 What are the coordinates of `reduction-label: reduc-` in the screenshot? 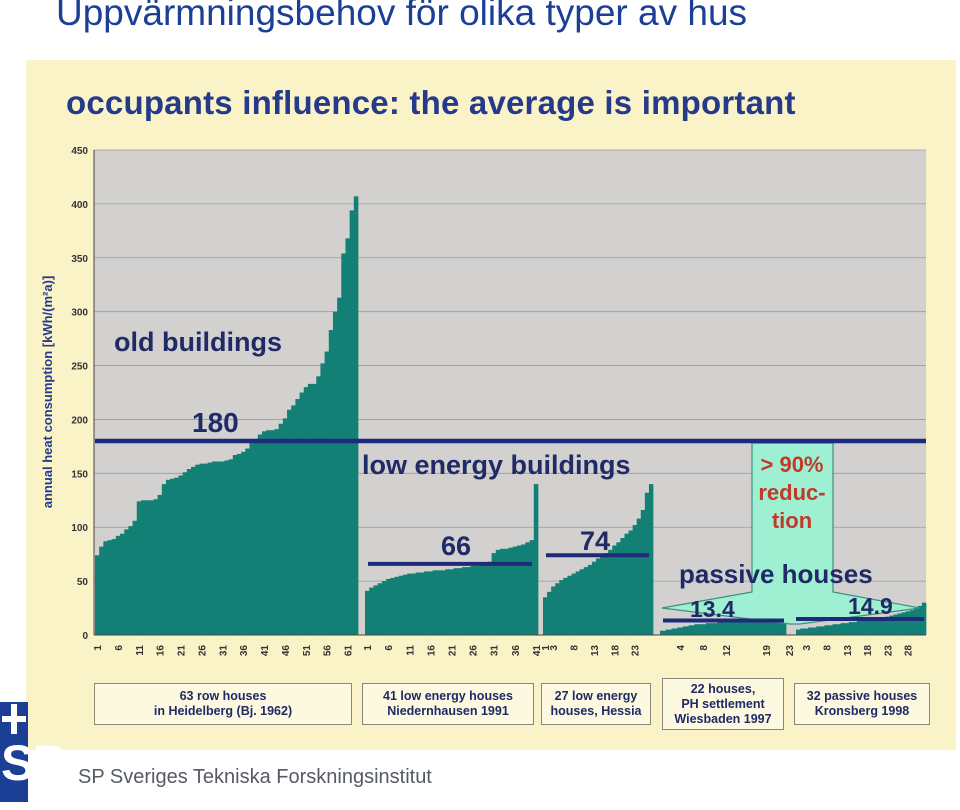 It's located at (791, 492).